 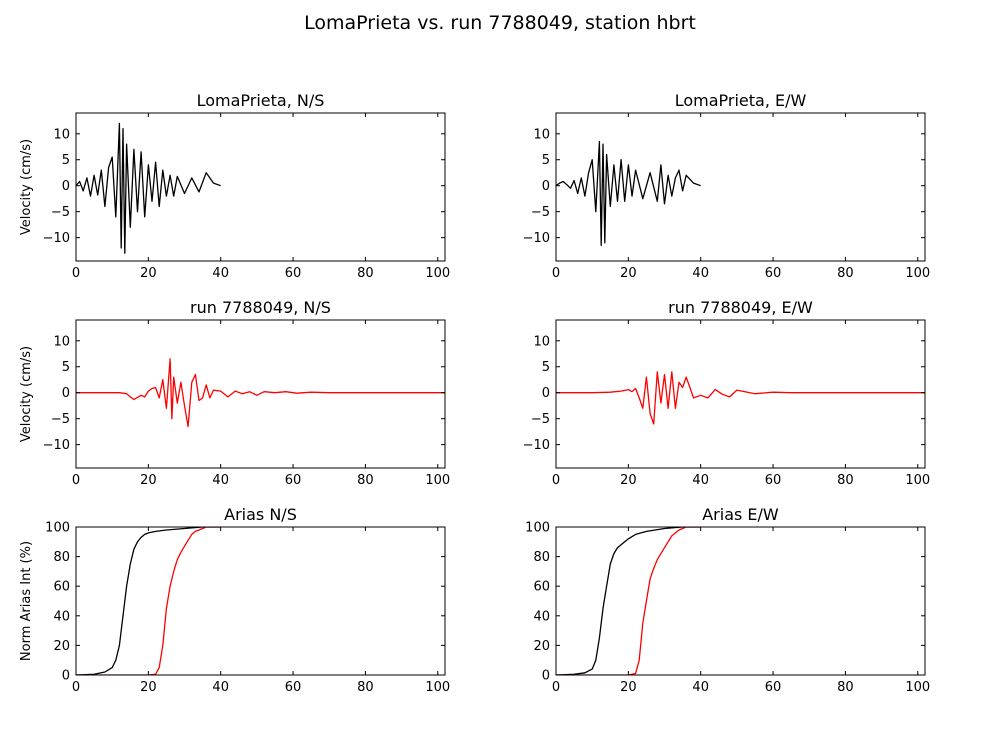 I want to click on subplot-title: Arias E/W, so click(x=740, y=514).